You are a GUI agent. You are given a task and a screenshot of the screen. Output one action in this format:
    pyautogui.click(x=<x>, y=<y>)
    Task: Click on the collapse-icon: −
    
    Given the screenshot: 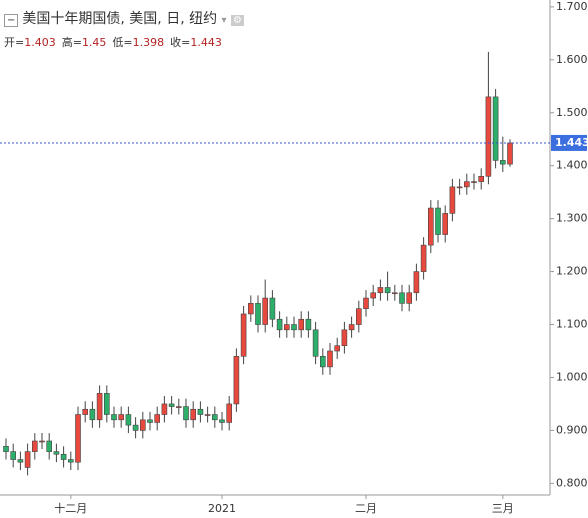 What is the action you would take?
    pyautogui.click(x=11, y=20)
    